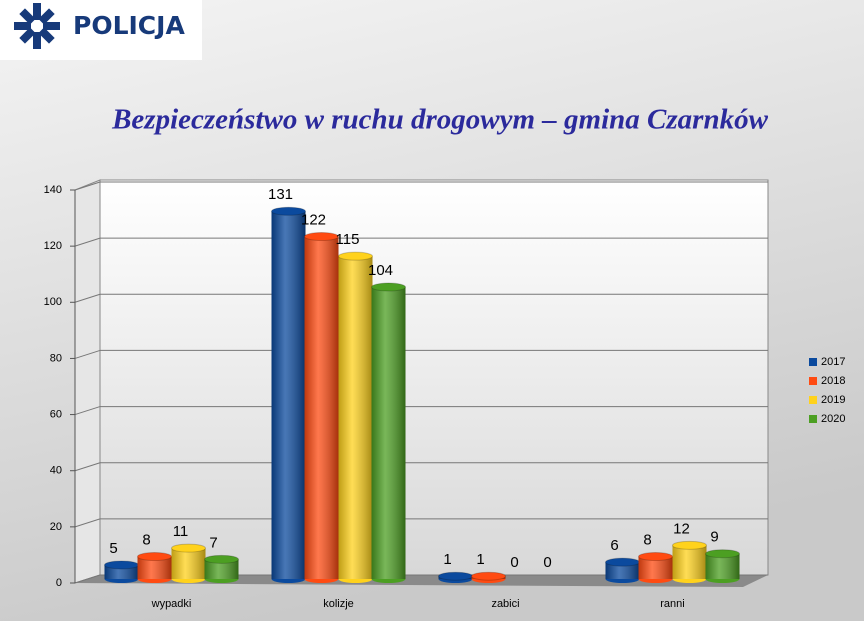 Image resolution: width=864 pixels, height=626 pixels. I want to click on legend-label: 2017, so click(833, 362).